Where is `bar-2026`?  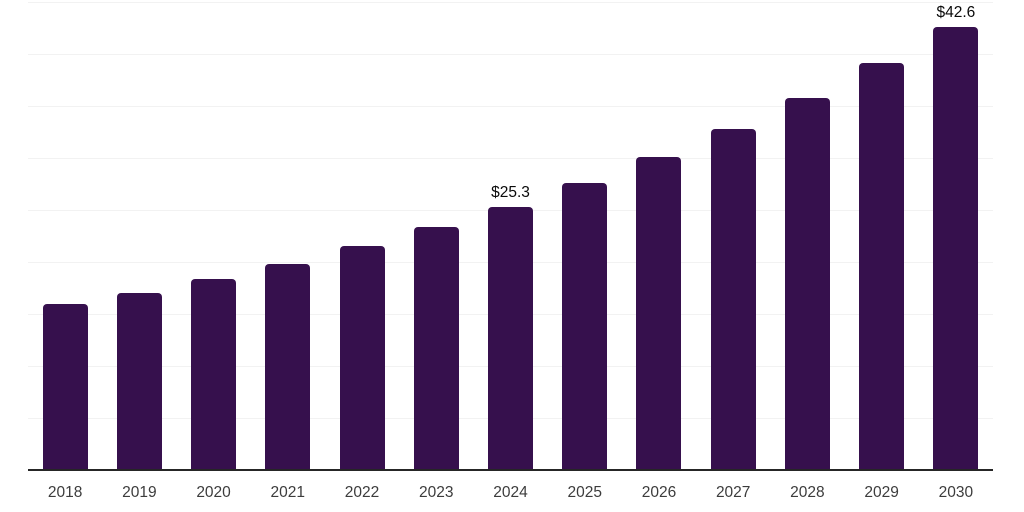 bar-2026 is located at coordinates (659, 313).